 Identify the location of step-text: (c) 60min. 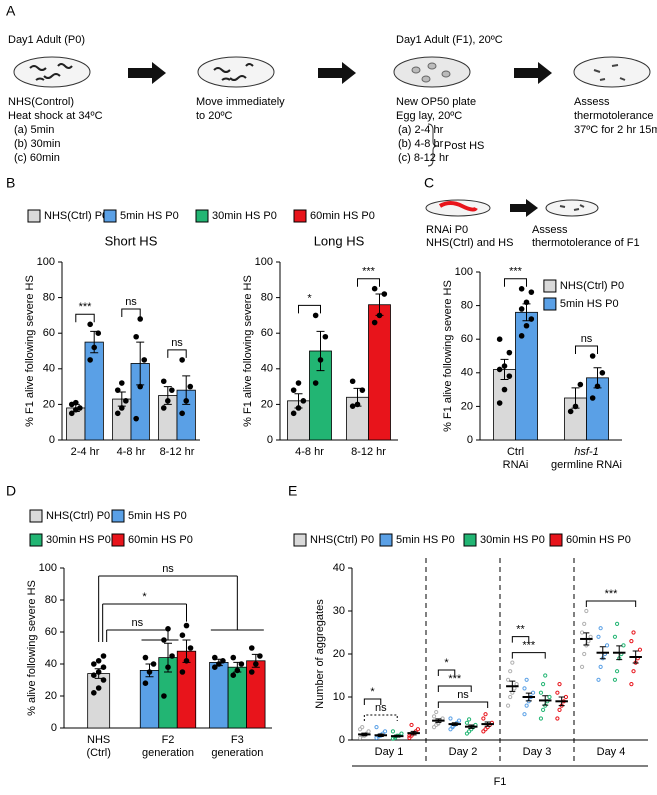
(37, 158).